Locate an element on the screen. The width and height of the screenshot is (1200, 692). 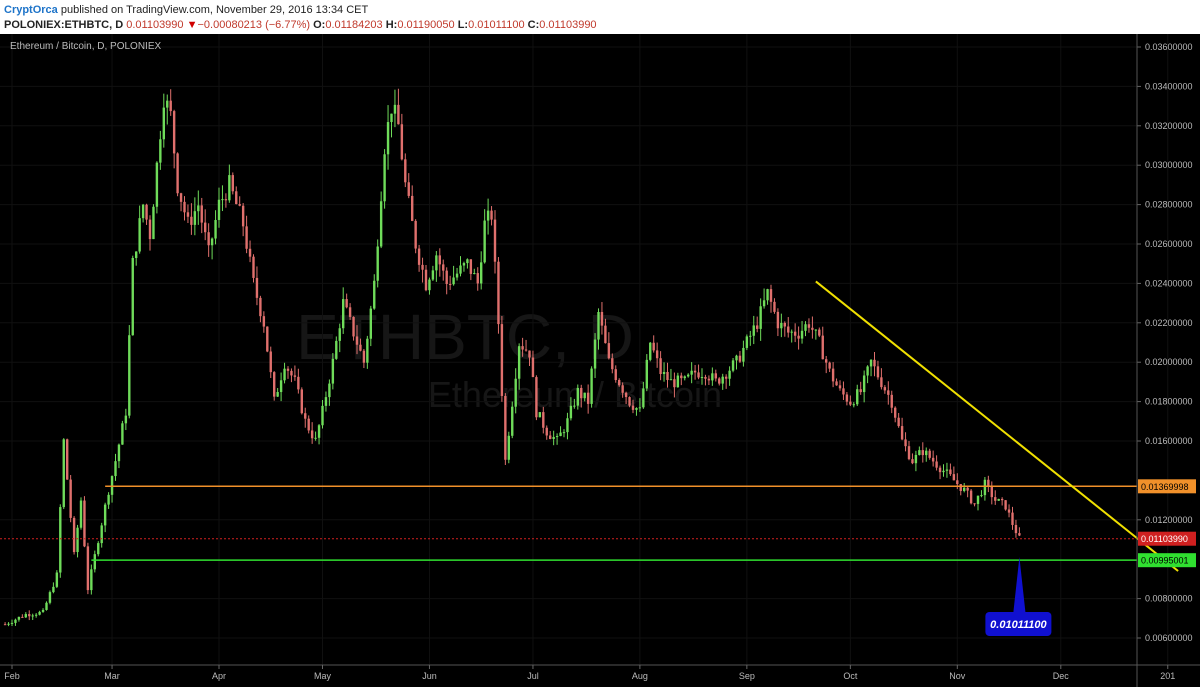
low-callout-pointer is located at coordinates (1019, 584).